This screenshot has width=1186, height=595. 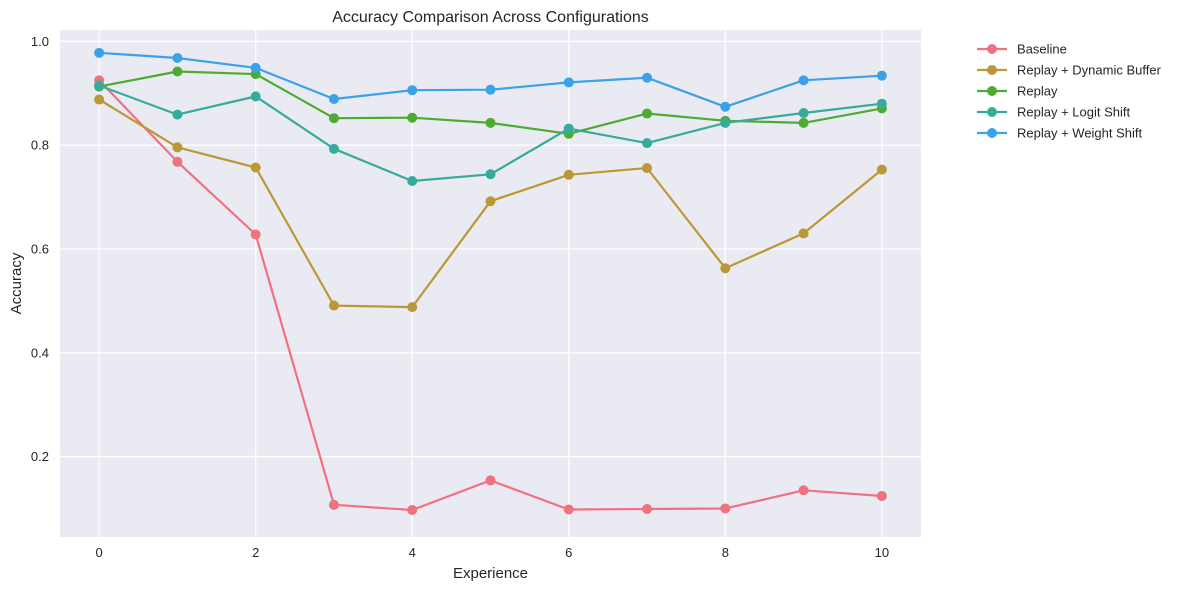 What do you see at coordinates (40, 456) in the screenshot?
I see `y-tick-label: 0.2` at bounding box center [40, 456].